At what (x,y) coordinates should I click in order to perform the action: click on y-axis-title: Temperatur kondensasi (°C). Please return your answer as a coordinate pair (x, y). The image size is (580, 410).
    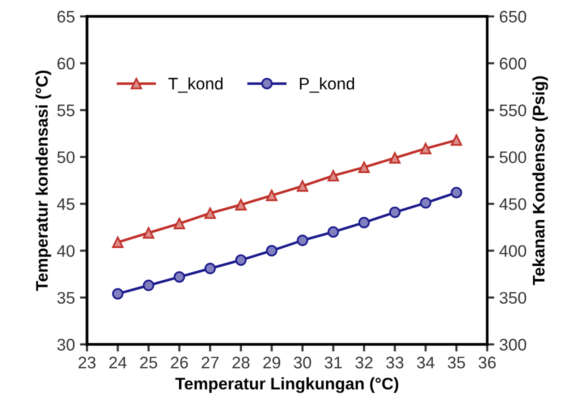
    Looking at the image, I should click on (44, 180).